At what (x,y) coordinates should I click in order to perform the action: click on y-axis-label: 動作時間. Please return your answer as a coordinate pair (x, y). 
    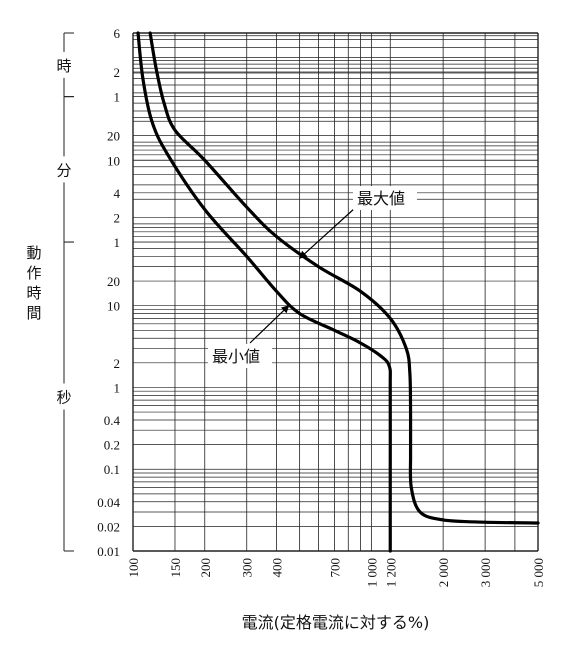
    Looking at the image, I should click on (33, 283).